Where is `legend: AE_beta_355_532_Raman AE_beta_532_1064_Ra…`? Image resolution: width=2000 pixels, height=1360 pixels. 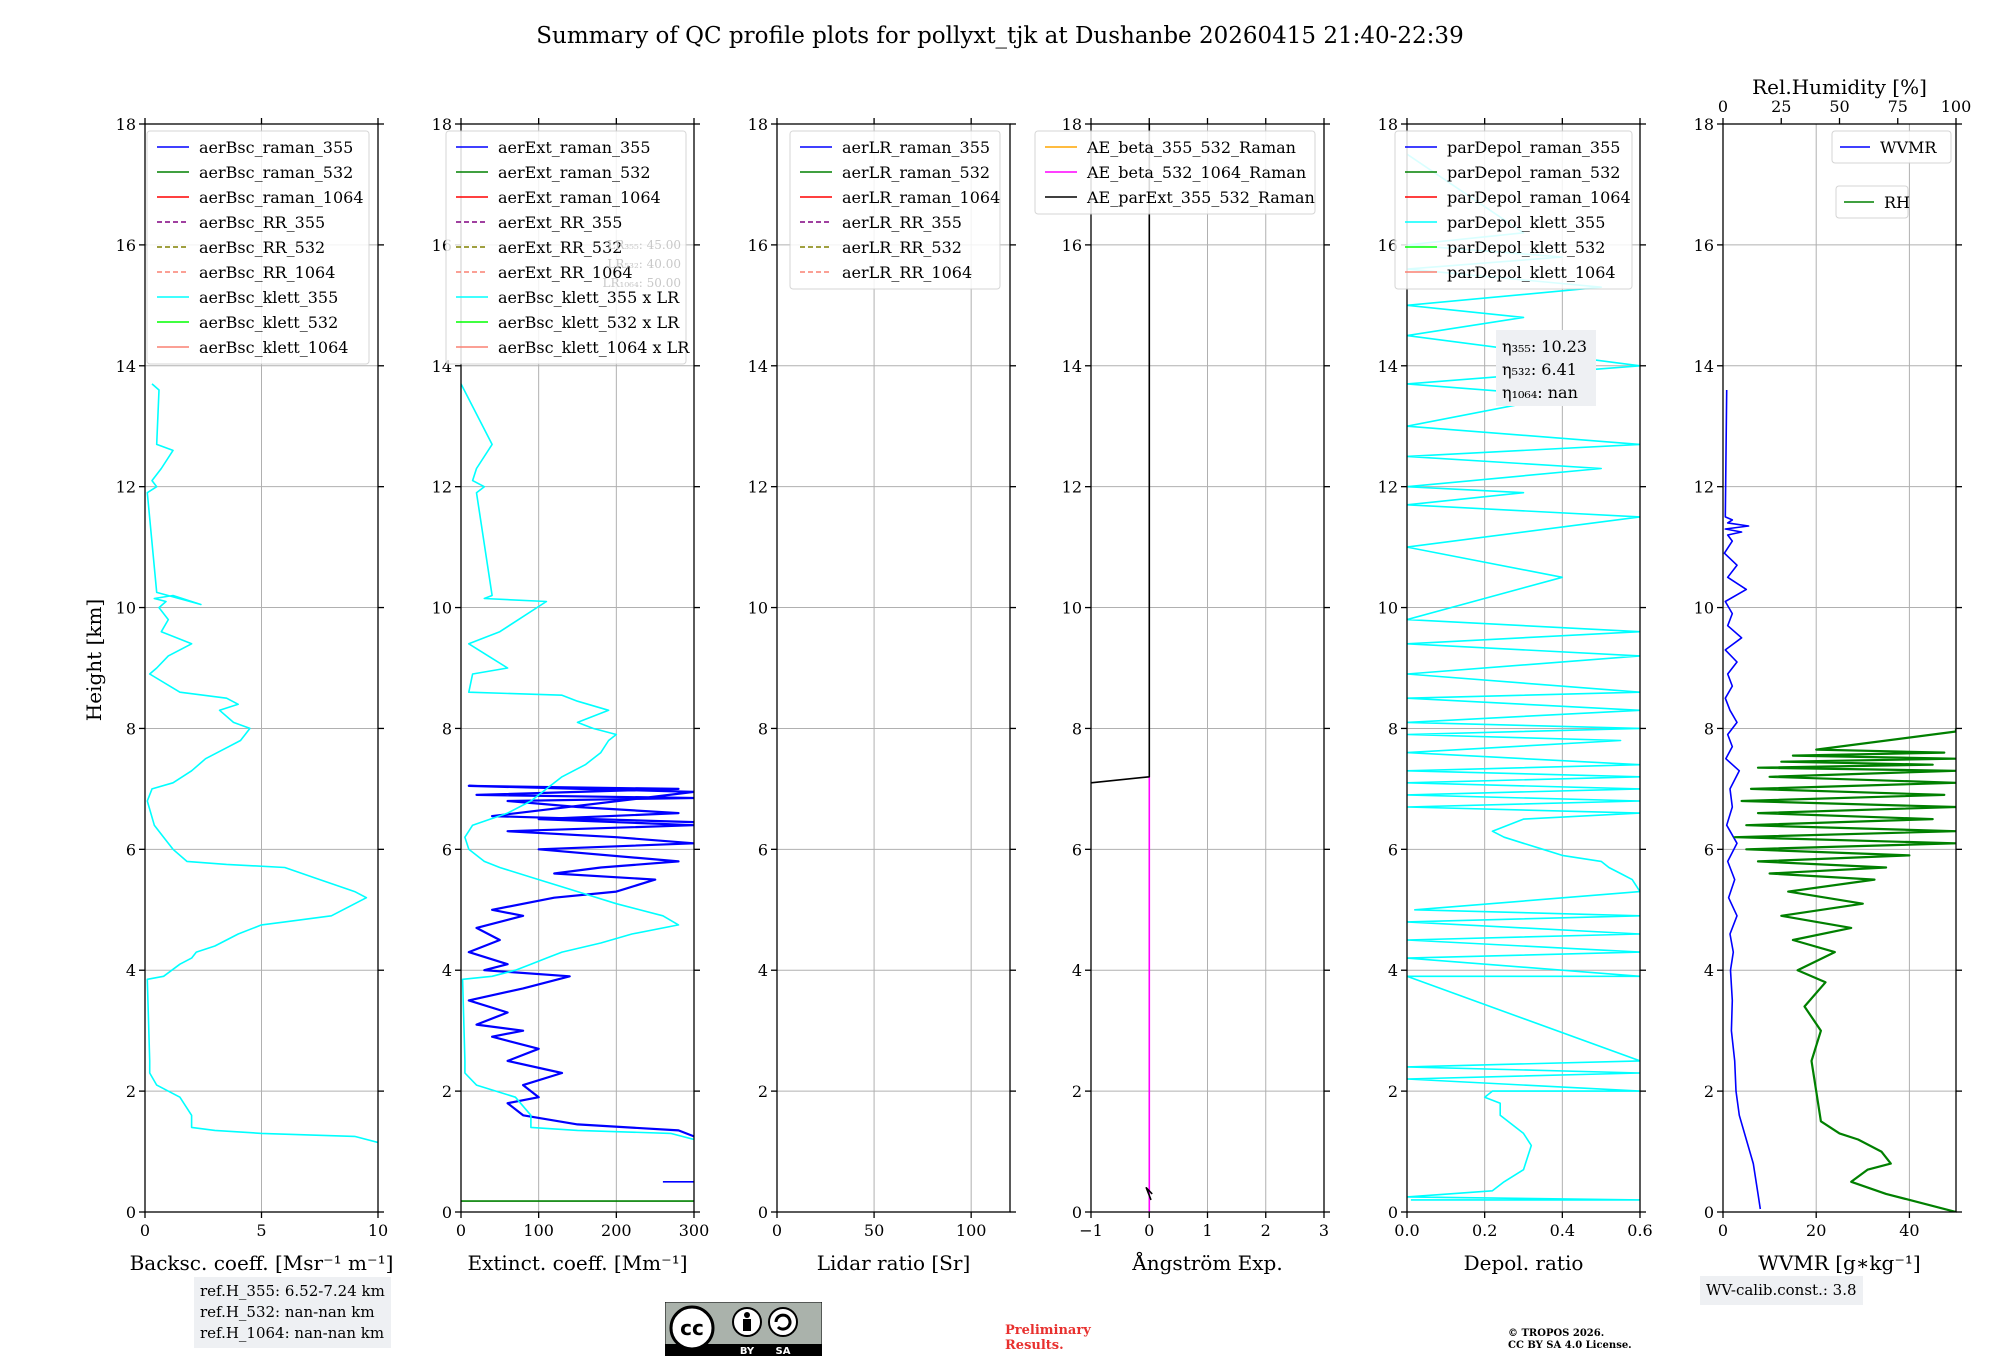 legend: AE_beta_355_532_Raman AE_beta_532_1064_Ra… is located at coordinates (1175, 172).